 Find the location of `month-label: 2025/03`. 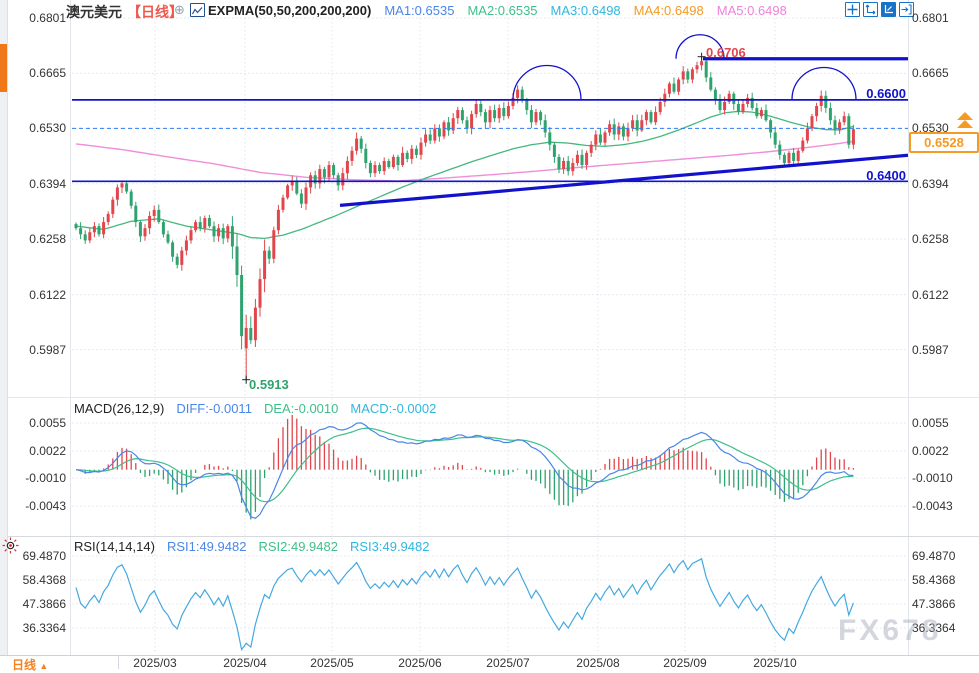

month-label: 2025/03 is located at coordinates (155, 663).